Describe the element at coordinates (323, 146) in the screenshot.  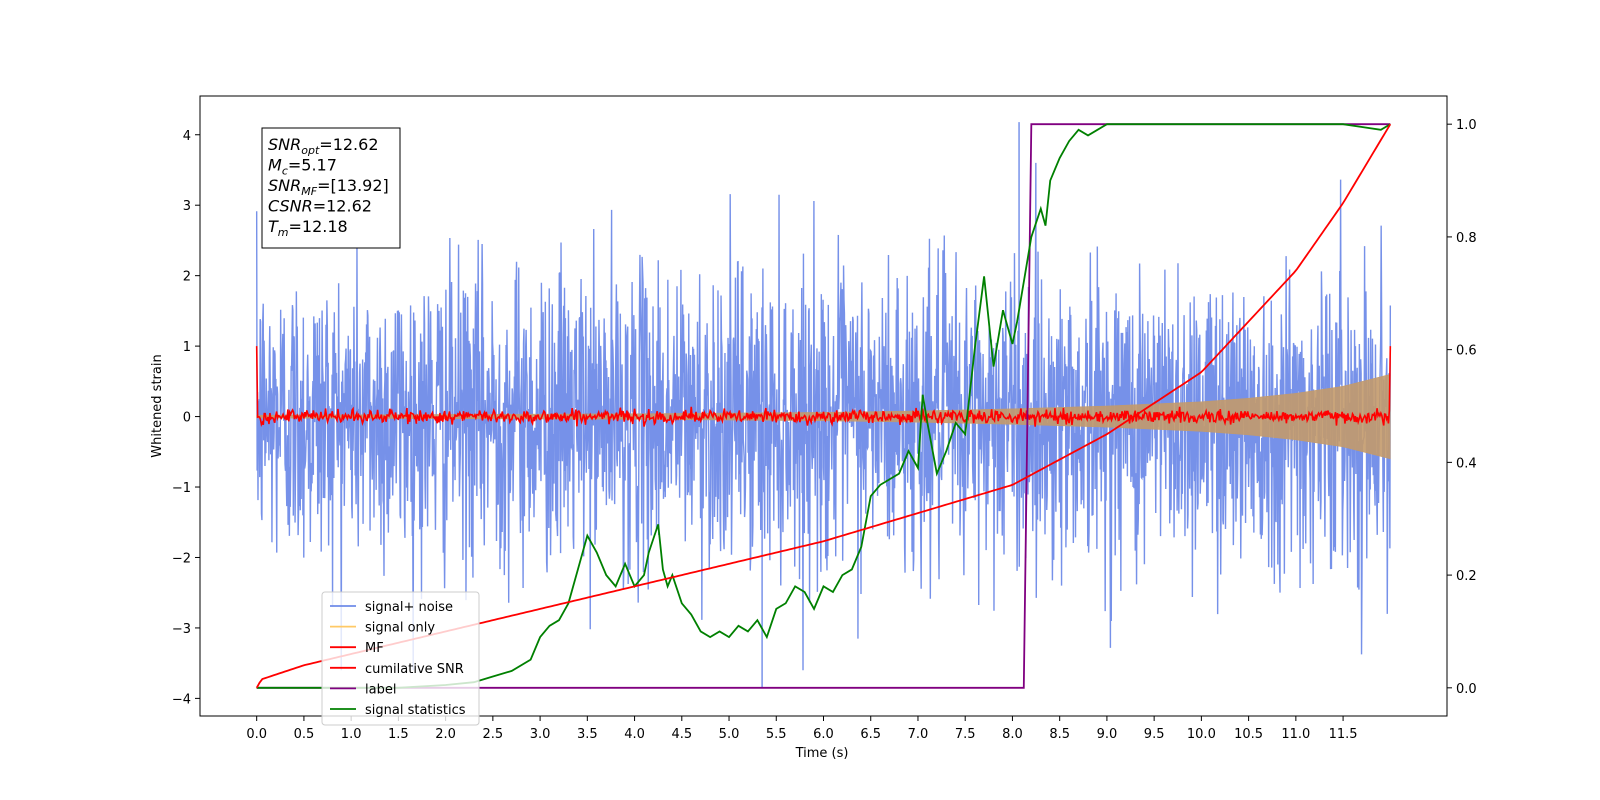
I see `annotation-line: SNRopt=12.62` at that location.